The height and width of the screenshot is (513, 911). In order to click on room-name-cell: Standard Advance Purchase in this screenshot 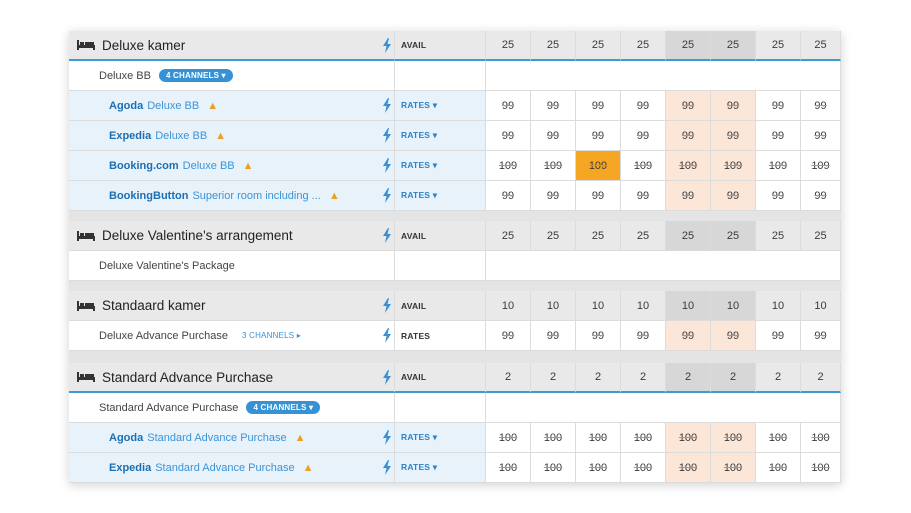, I will do `click(232, 378)`.